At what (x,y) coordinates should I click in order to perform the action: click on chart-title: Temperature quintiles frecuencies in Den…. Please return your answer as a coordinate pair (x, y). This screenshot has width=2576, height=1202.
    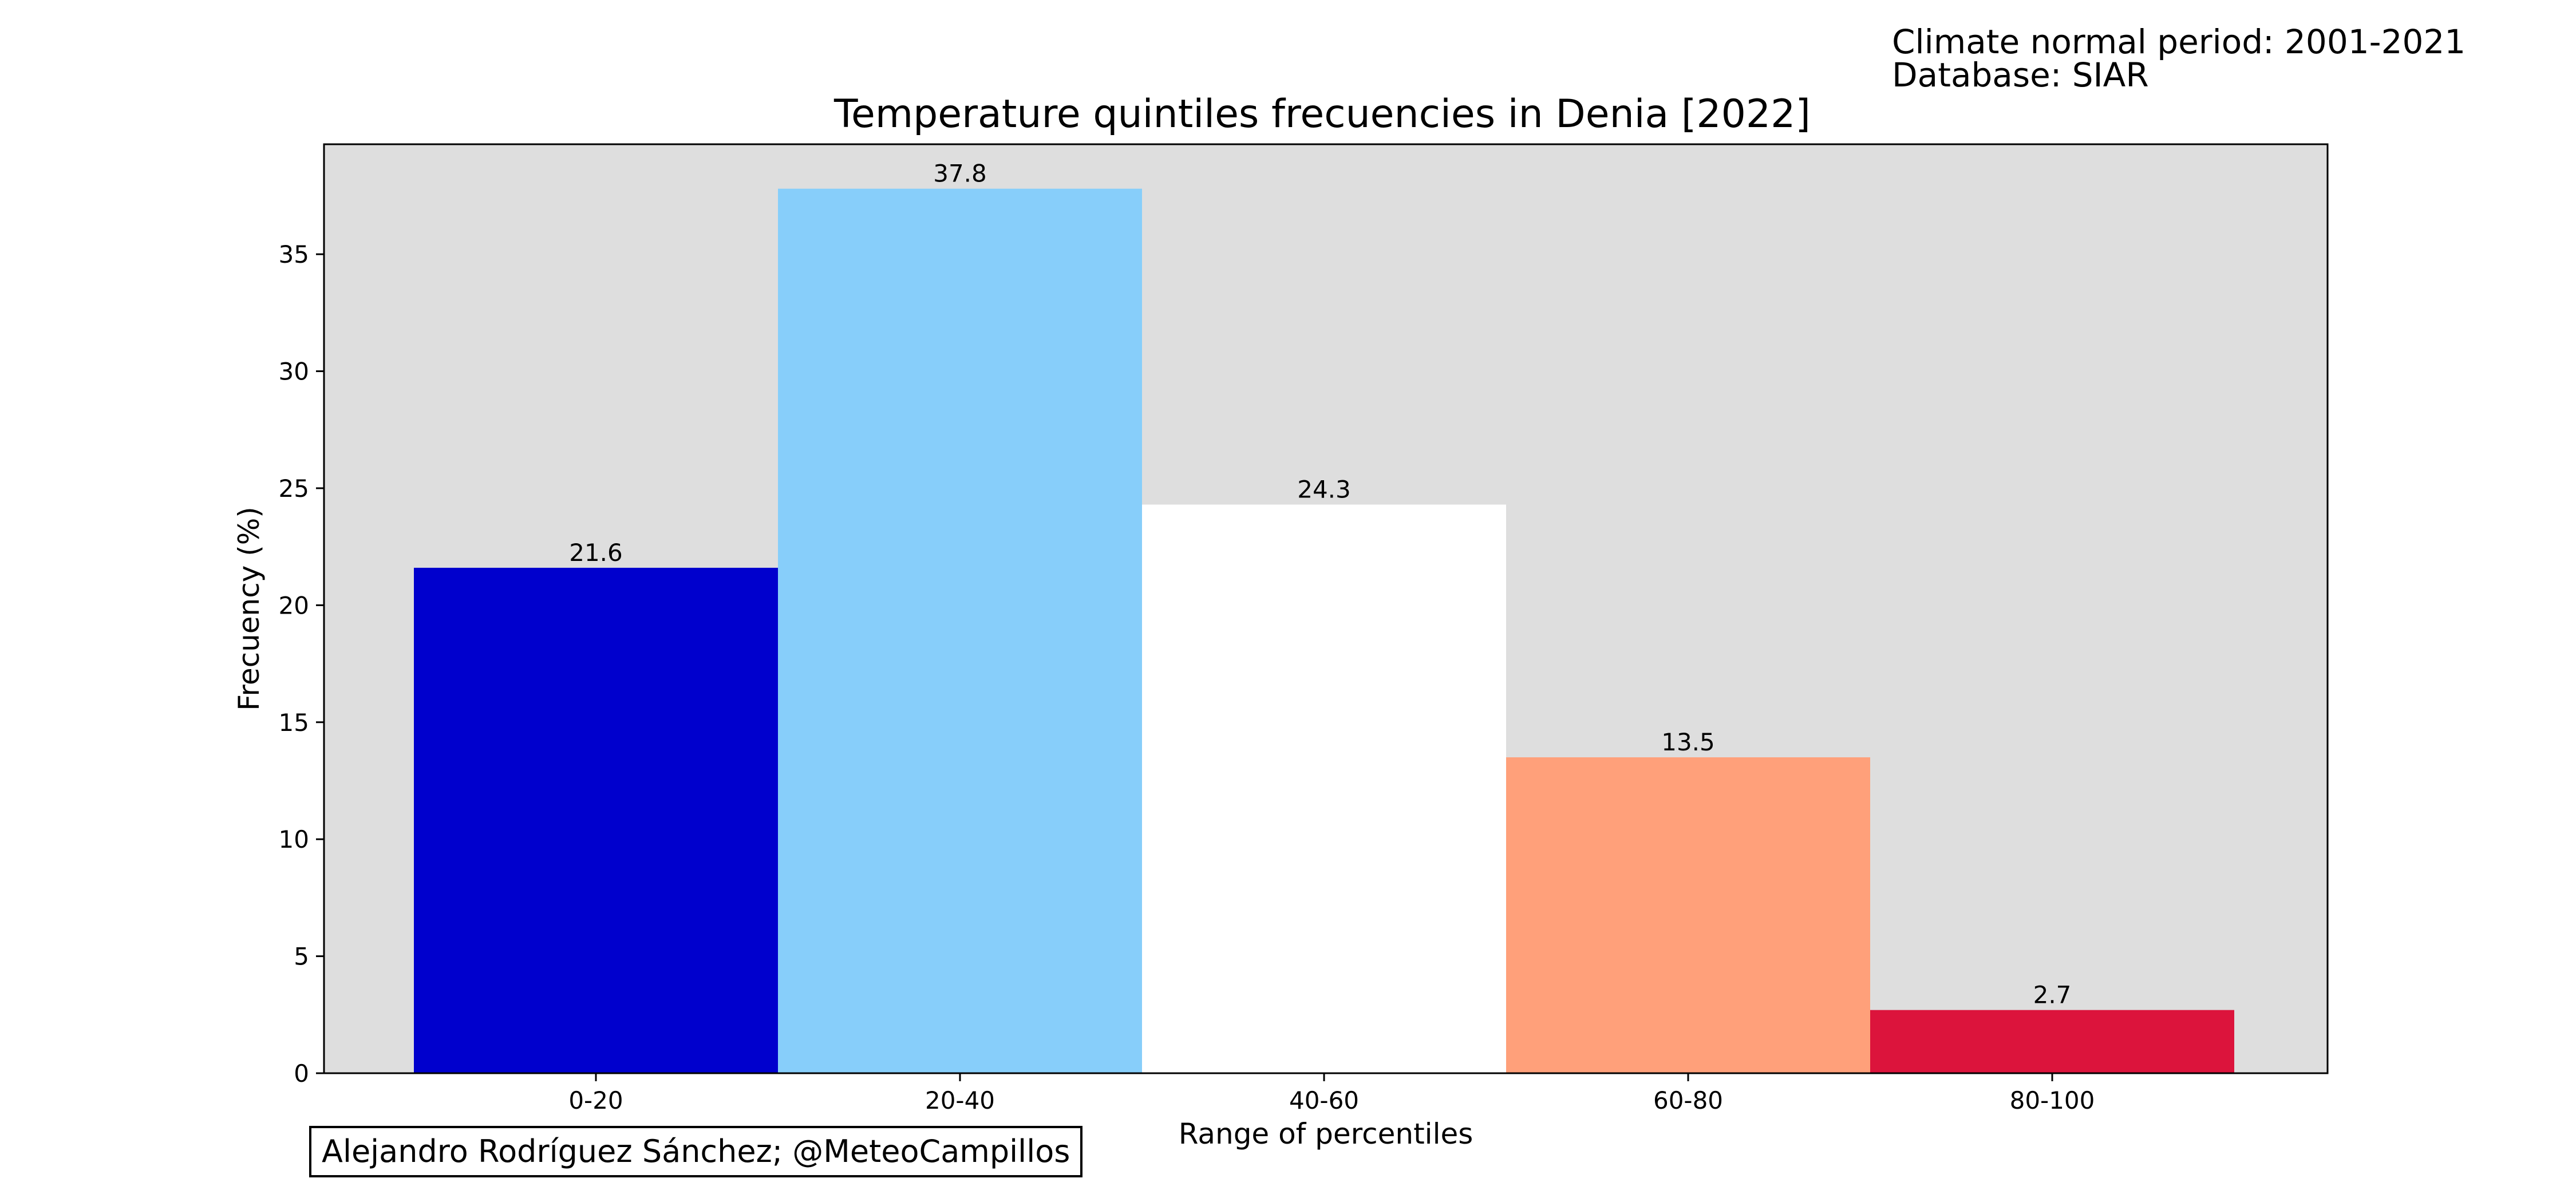
    Looking at the image, I should click on (1322, 115).